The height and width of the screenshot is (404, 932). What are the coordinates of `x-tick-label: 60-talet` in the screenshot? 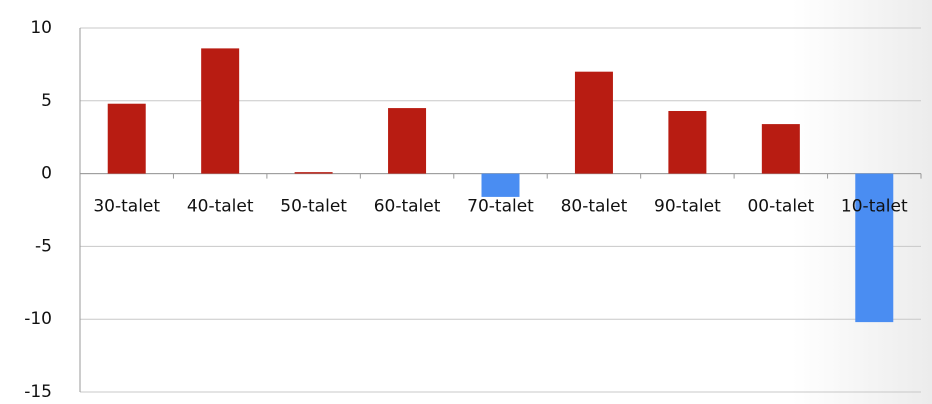 It's located at (407, 207).